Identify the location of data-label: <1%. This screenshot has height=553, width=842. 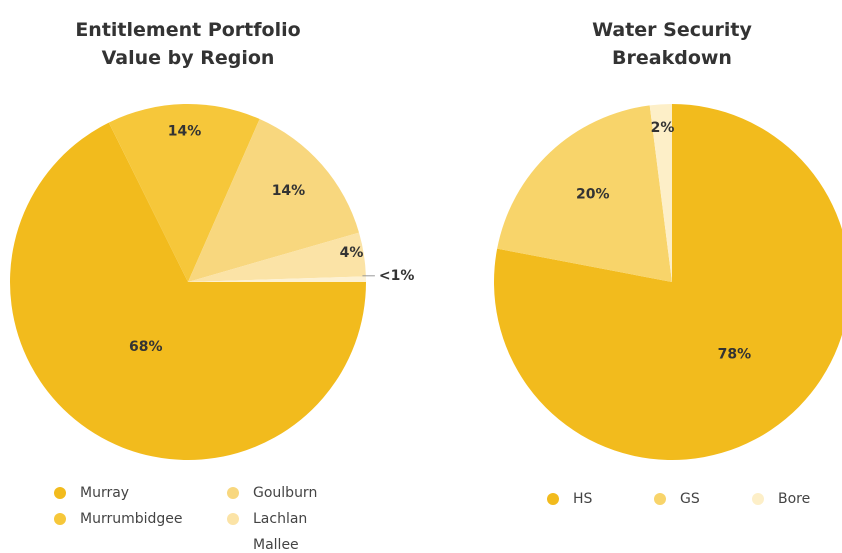
(397, 276).